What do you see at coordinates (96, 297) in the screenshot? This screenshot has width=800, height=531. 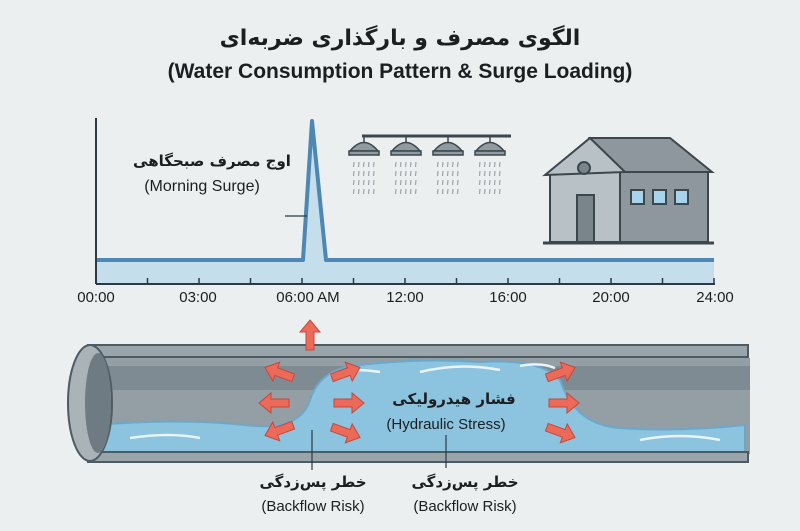 I see `tick-label: 00:00` at bounding box center [96, 297].